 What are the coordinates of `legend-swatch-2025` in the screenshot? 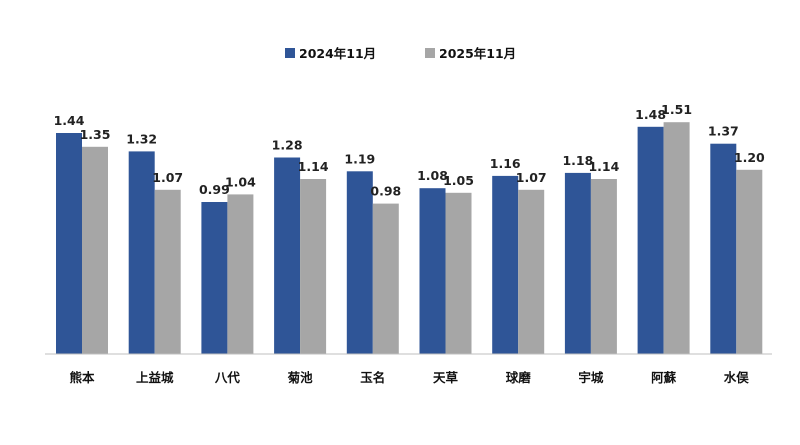 It's located at (430, 53).